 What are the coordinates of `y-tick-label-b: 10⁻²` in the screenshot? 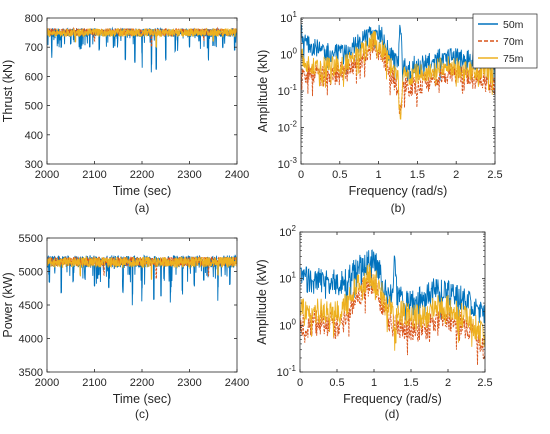 It's located at (288, 127).